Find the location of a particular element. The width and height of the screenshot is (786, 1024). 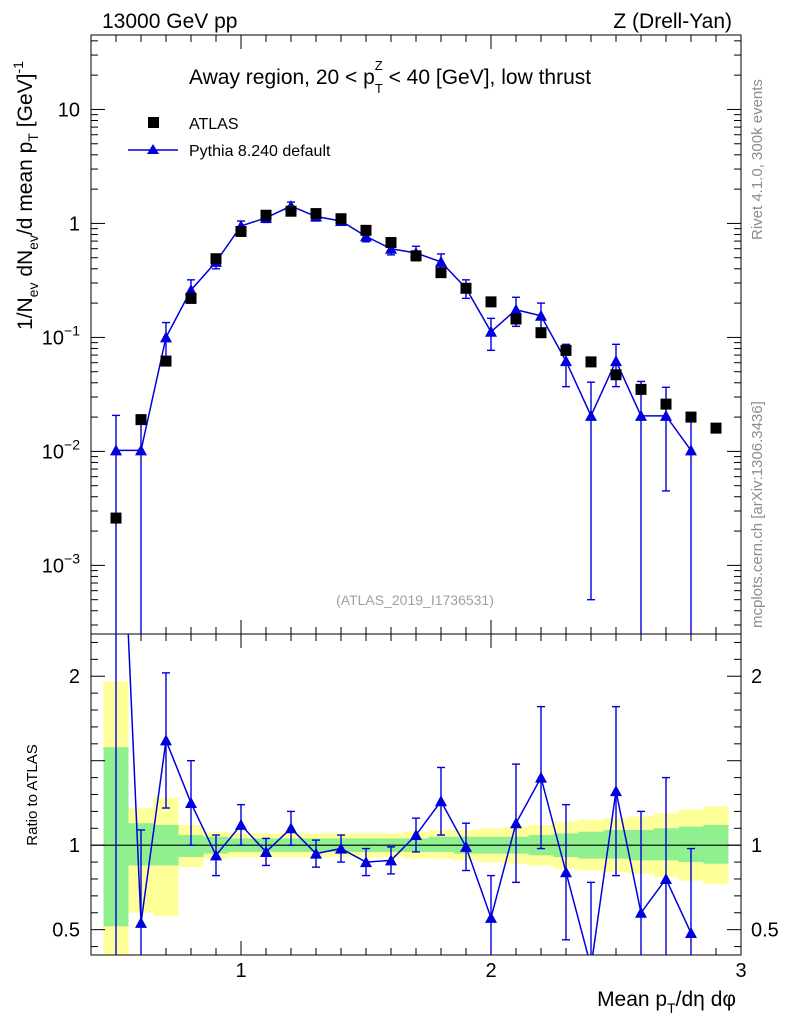

main-y-tick-label: 10 is located at coordinates (69, 110).